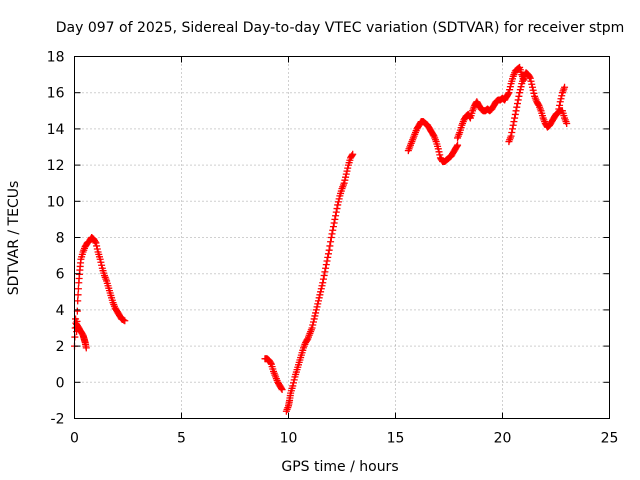  I want to click on y-tick-label: 6, so click(60, 275).